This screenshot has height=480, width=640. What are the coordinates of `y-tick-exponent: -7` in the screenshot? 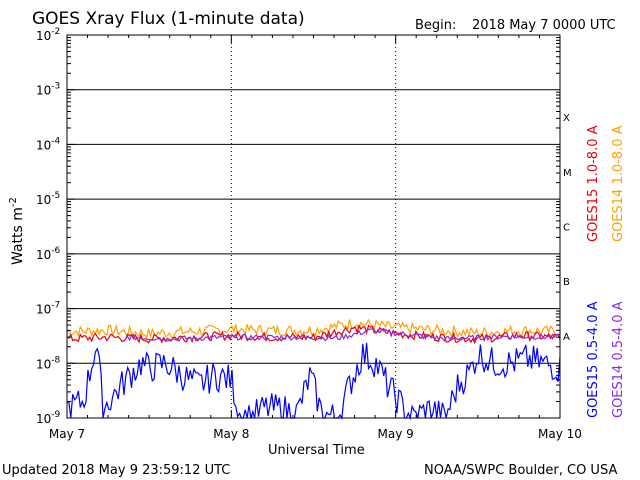 It's located at (55, 306).